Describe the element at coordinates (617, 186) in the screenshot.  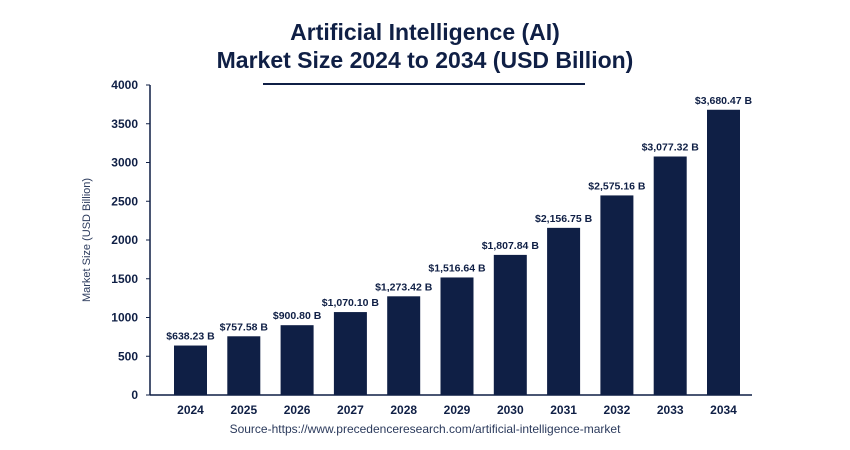
I see `data-label: $2,575.16 B` at that location.